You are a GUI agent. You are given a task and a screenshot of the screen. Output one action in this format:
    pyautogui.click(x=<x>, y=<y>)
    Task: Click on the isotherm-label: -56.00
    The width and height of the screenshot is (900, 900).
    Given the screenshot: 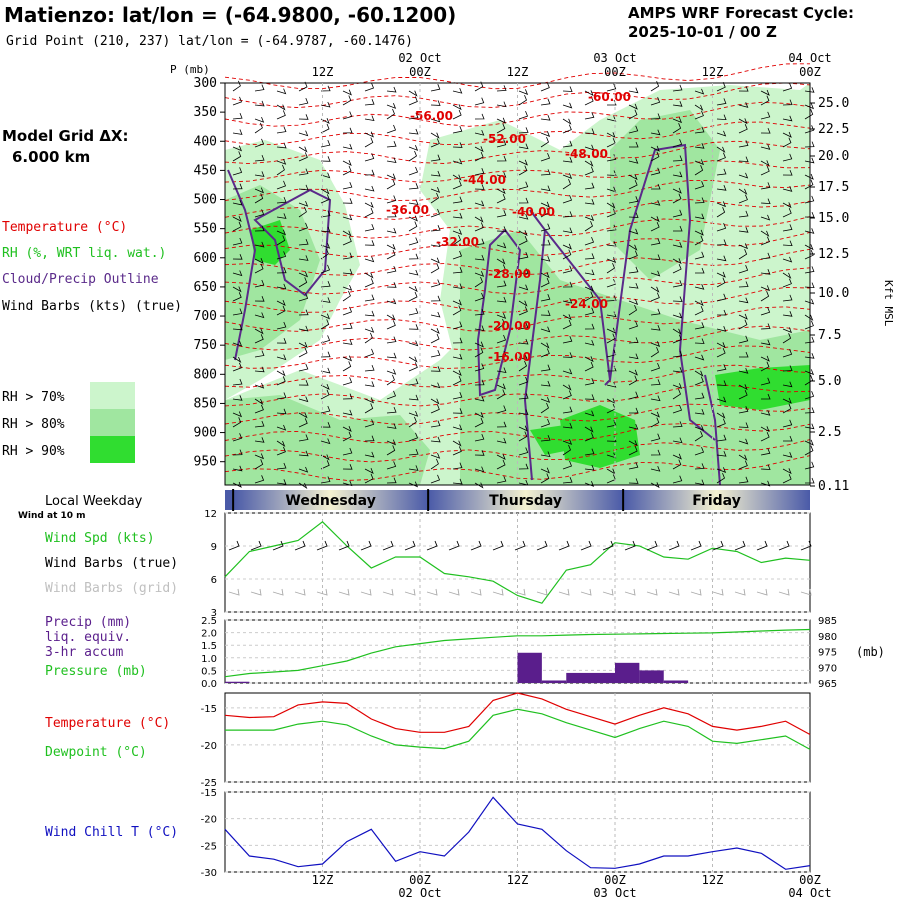 What is the action you would take?
    pyautogui.click(x=431, y=116)
    